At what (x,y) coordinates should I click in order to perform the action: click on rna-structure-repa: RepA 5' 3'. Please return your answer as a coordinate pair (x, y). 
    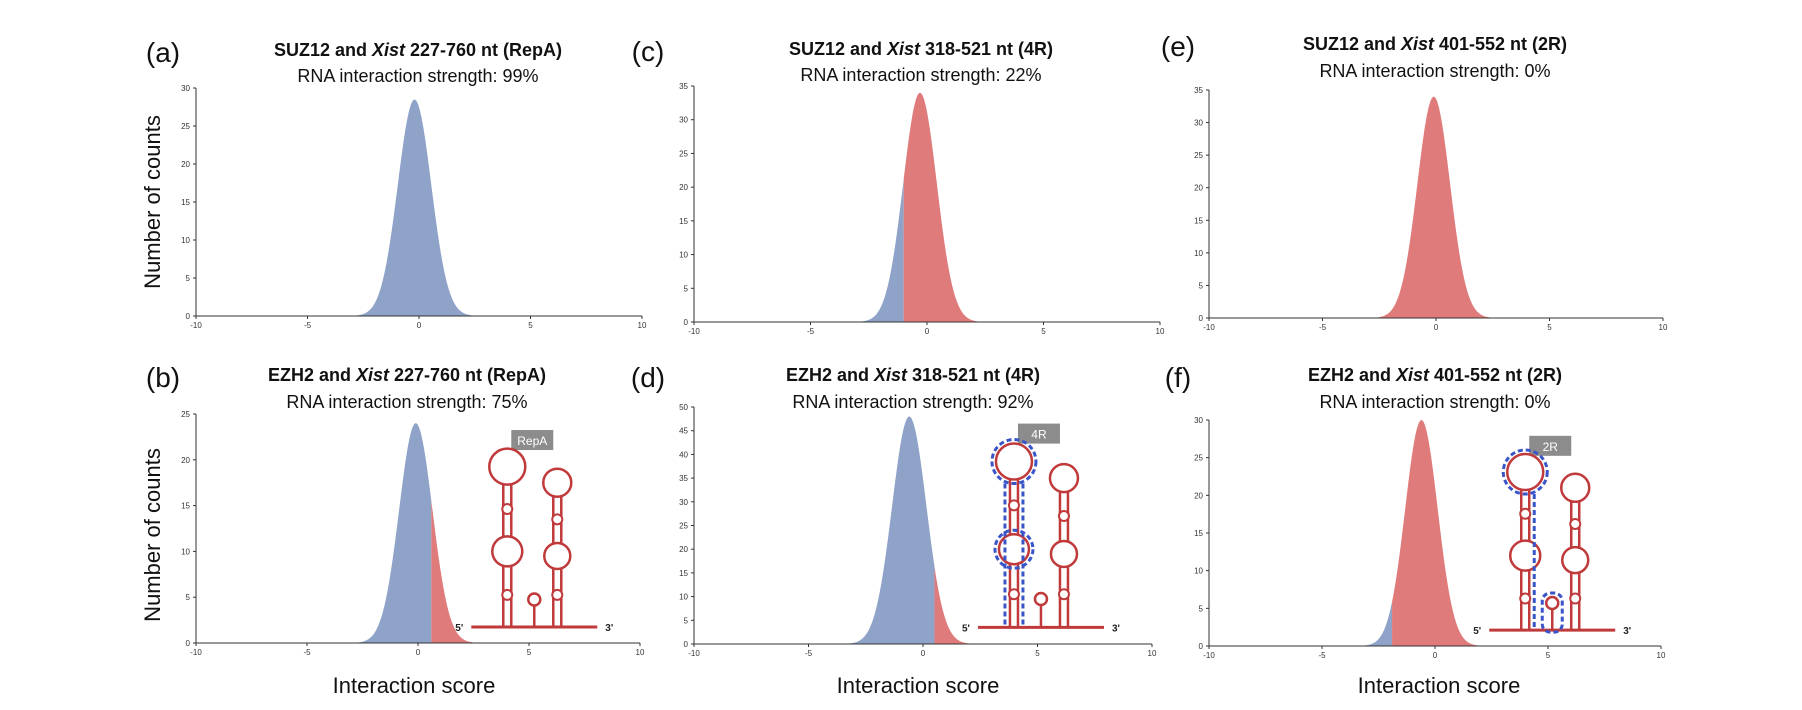
    Looking at the image, I should click on (534, 532).